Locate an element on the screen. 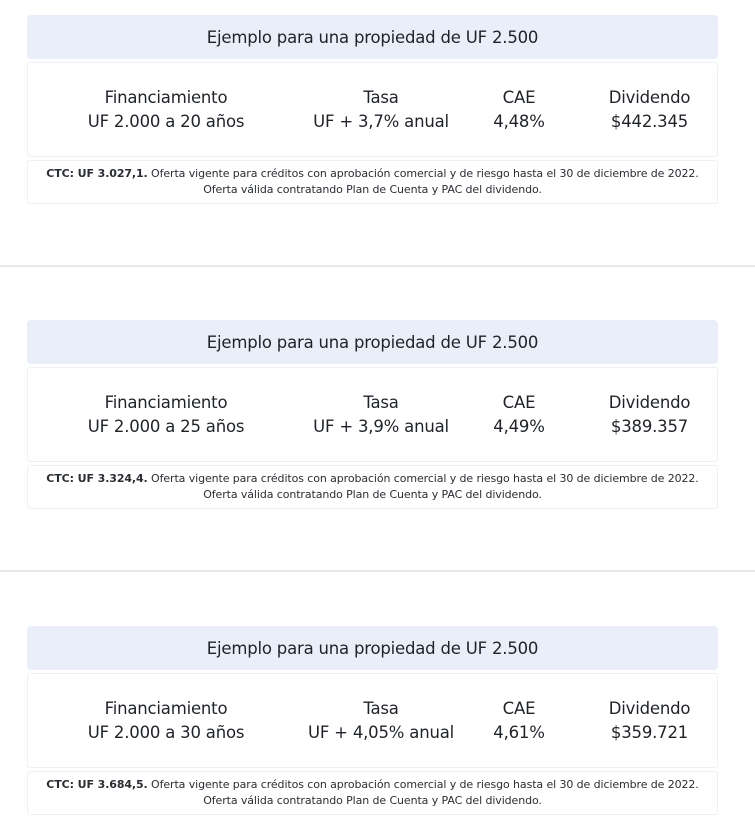  column-value: $359.721 is located at coordinates (649, 732).